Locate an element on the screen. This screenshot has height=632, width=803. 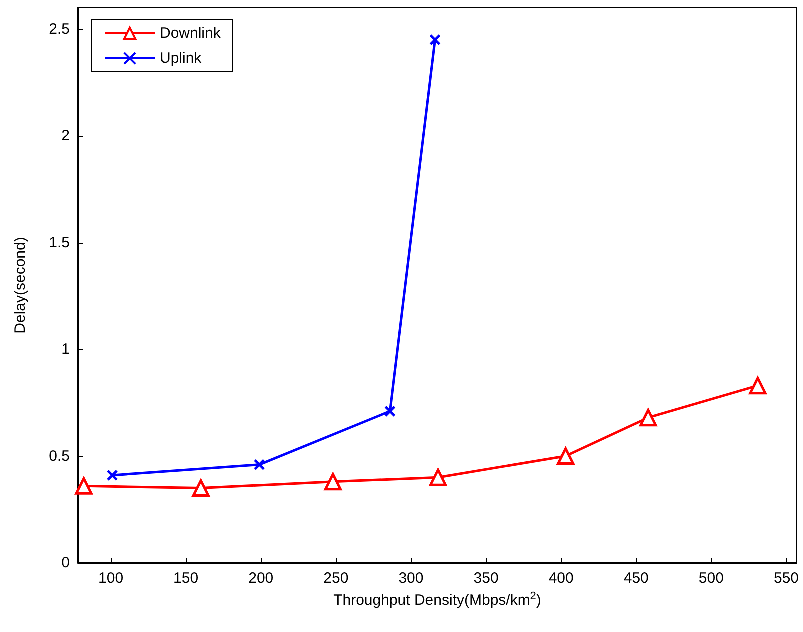
x-tick-label: 100 is located at coordinates (111, 578).